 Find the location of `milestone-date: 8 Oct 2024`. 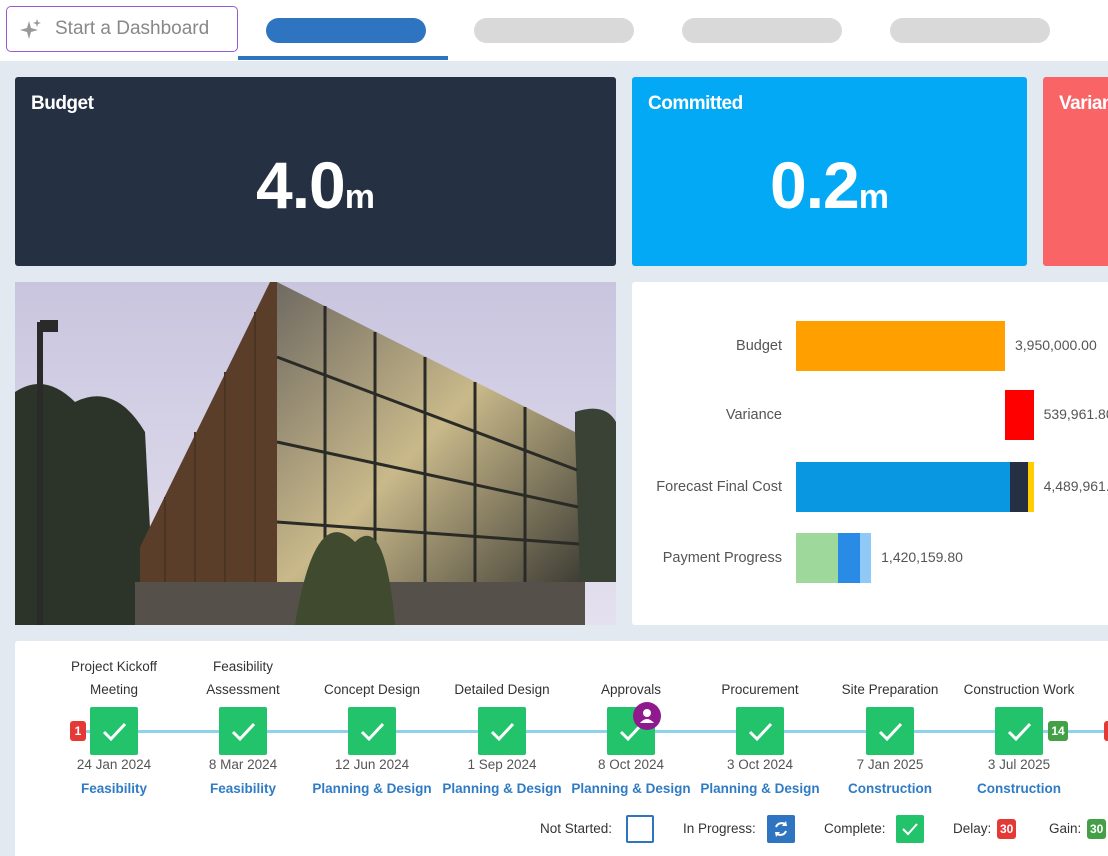

milestone-date: 8 Oct 2024 is located at coordinates (631, 764).